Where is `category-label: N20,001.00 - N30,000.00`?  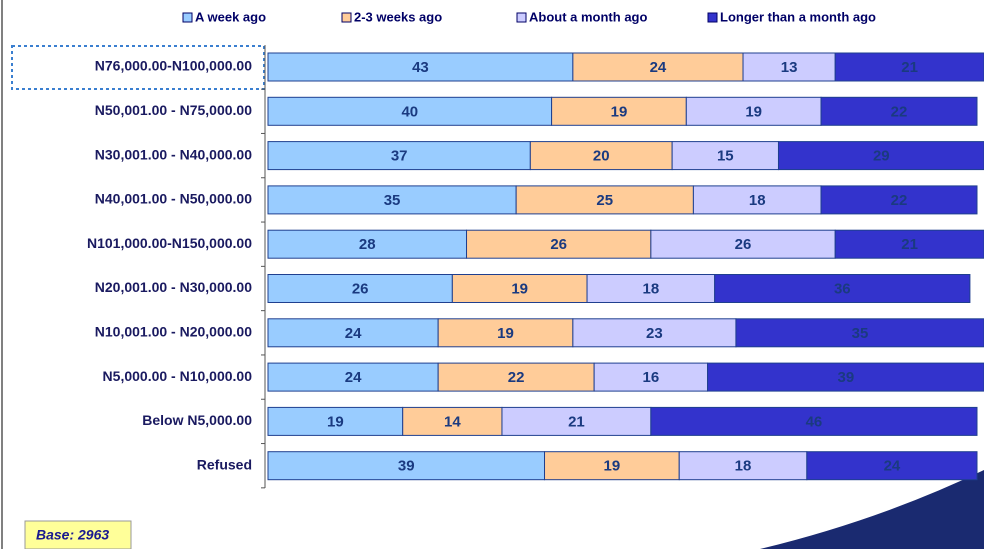
category-label: N20,001.00 - N30,000.00 is located at coordinates (173, 287).